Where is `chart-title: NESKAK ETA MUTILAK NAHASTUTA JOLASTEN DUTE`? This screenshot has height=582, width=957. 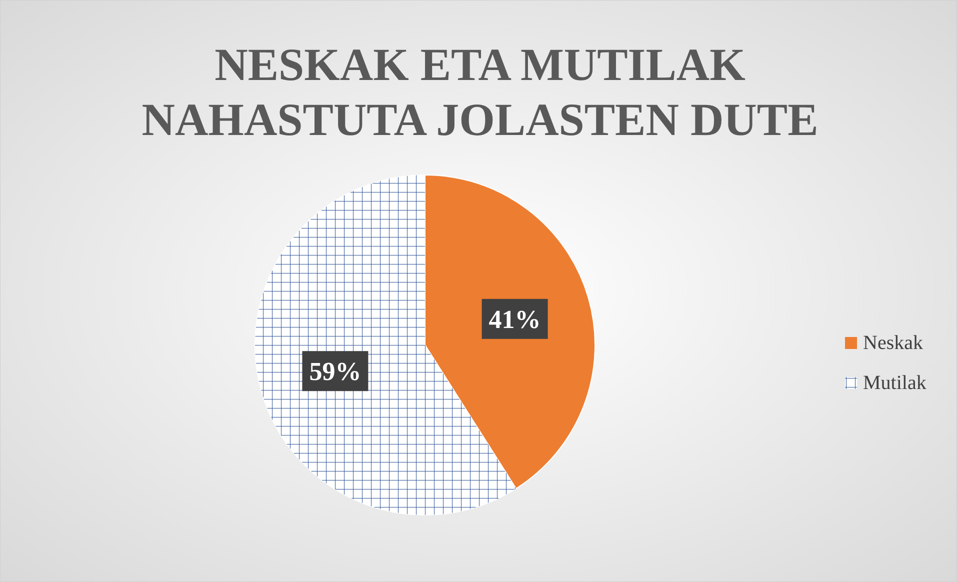
chart-title: NESKAK ETA MUTILAK NAHASTUTA JOLASTEN DUTE is located at coordinates (480, 92).